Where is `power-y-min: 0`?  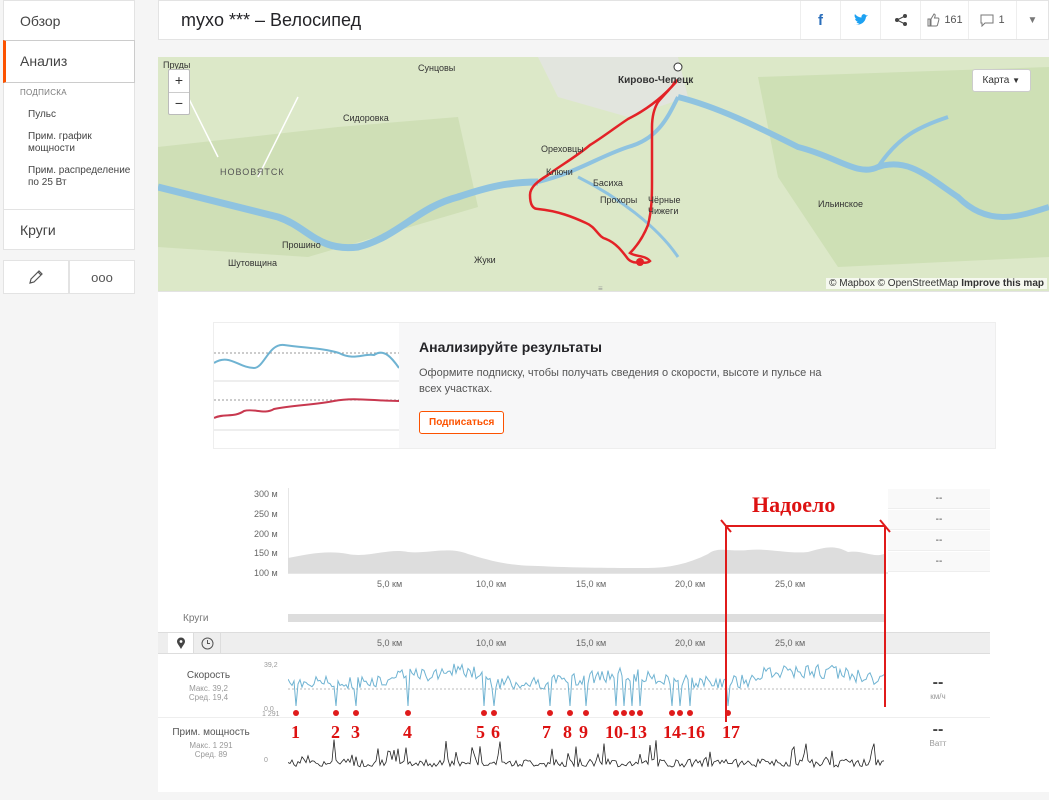
power-y-min: 0 is located at coordinates (266, 760).